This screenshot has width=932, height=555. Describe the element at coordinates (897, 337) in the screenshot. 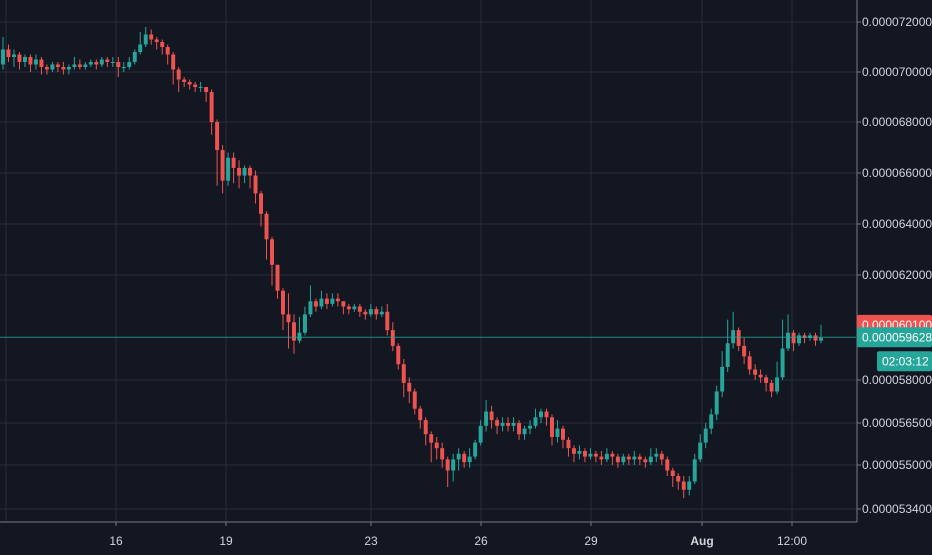

I see `current-price-label: 0.000059628` at that location.